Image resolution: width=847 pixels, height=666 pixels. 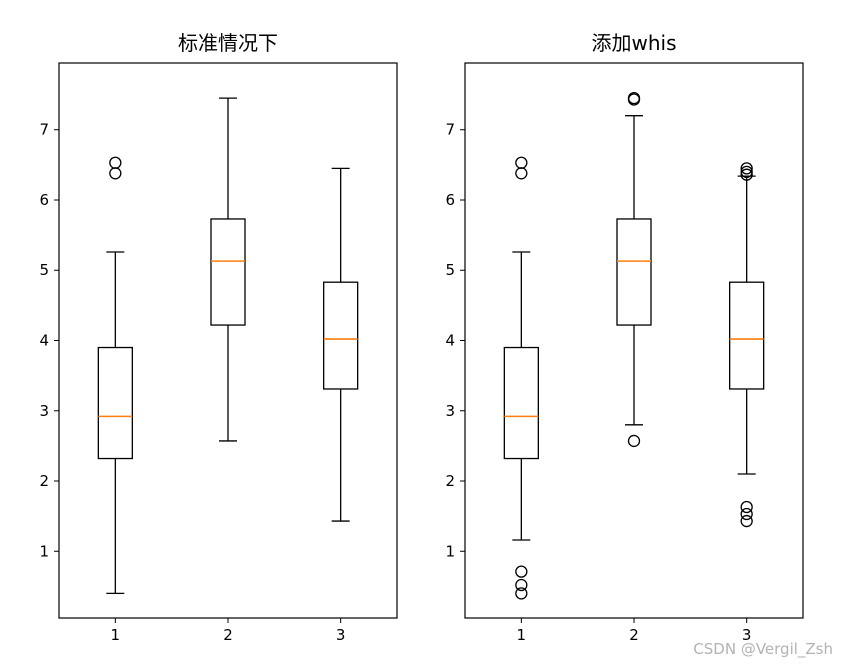 I want to click on subplot-title: 标准情况下, so click(x=228, y=43).